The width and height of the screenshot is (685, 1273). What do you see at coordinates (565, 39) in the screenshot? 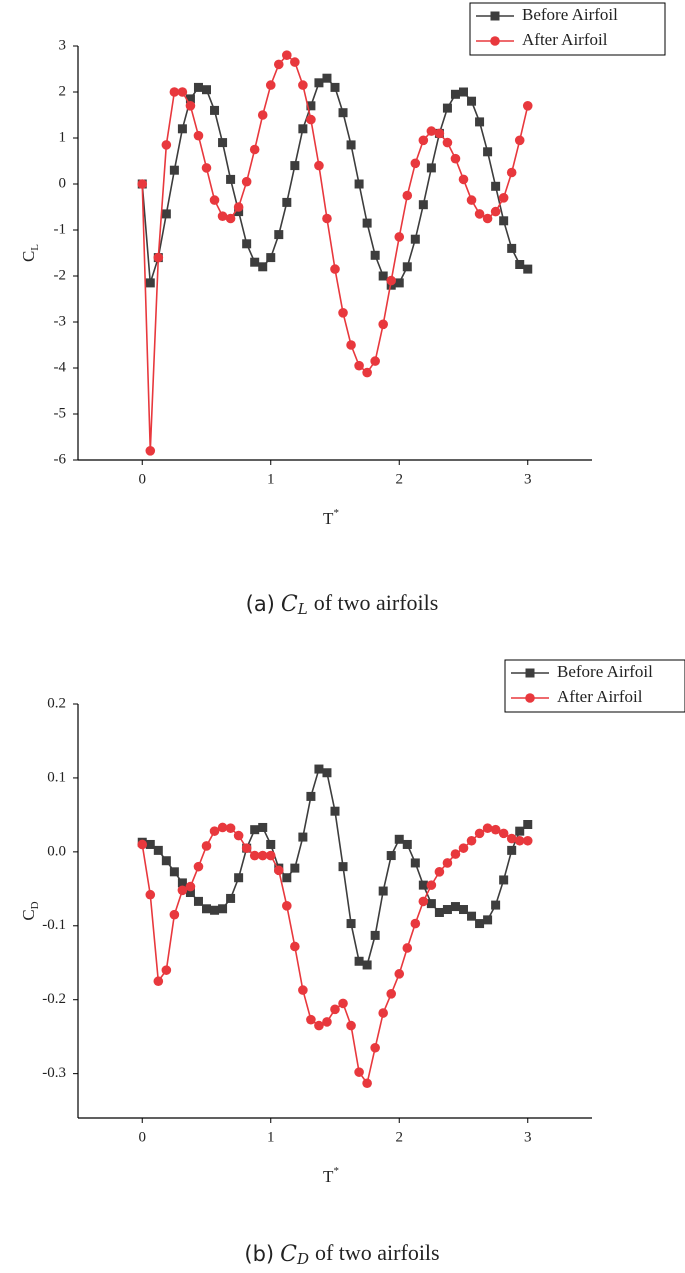
I see `legend-label: After Airfoil` at bounding box center [565, 39].